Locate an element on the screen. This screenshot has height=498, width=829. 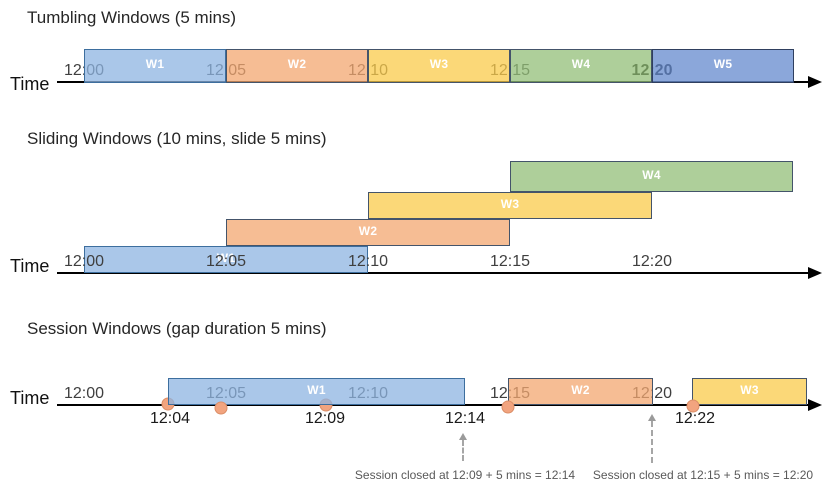
tumbling-window-w2: W2 is located at coordinates (297, 66).